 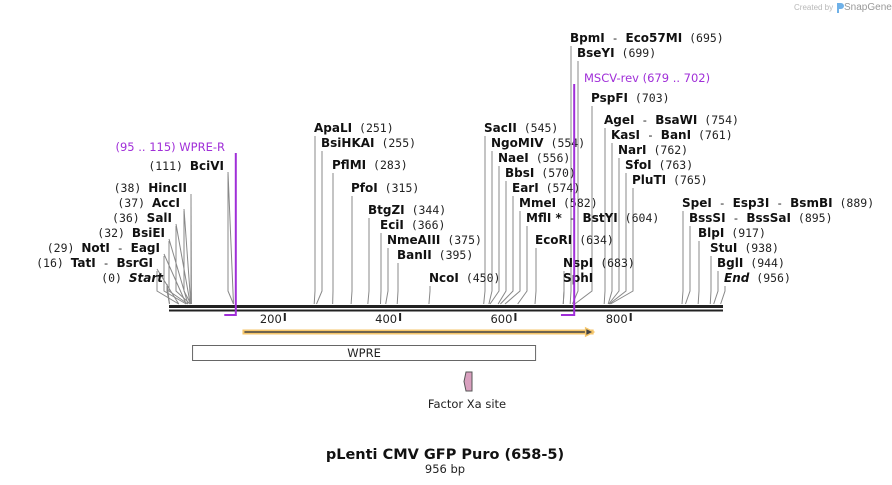 What do you see at coordinates (868, 7) in the screenshot?
I see `credit-brand: SnapGene` at bounding box center [868, 7].